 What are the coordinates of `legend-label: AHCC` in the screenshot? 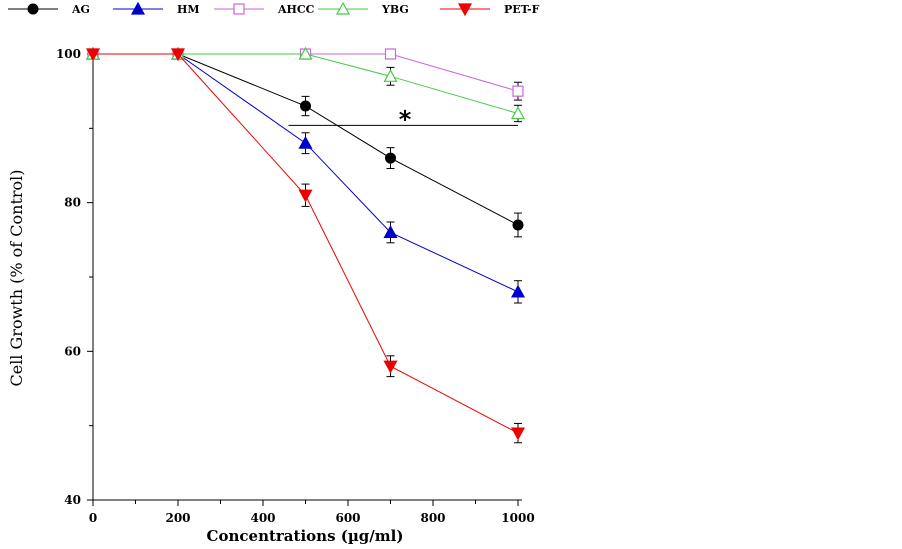 It's located at (296, 9).